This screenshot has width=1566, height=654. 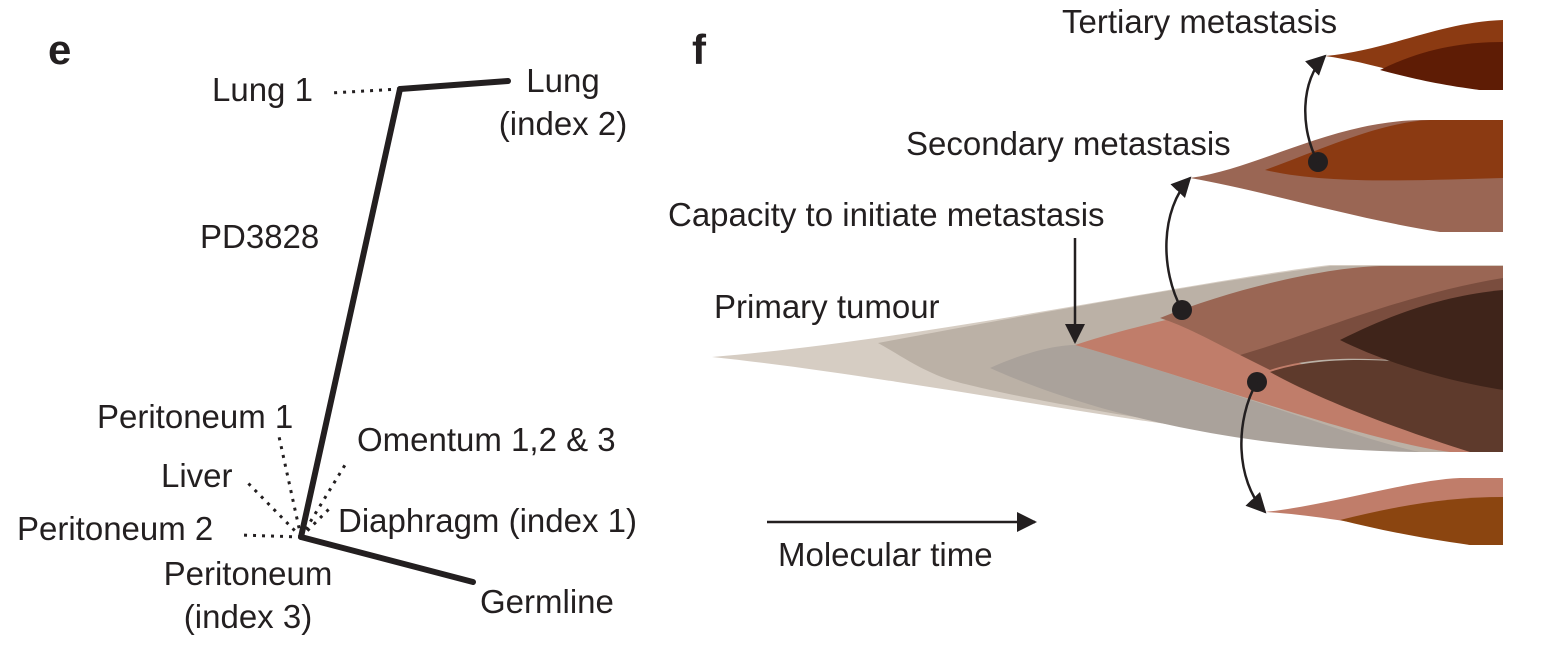 What do you see at coordinates (59, 49) in the screenshot?
I see `panel-letter-e: e` at bounding box center [59, 49].